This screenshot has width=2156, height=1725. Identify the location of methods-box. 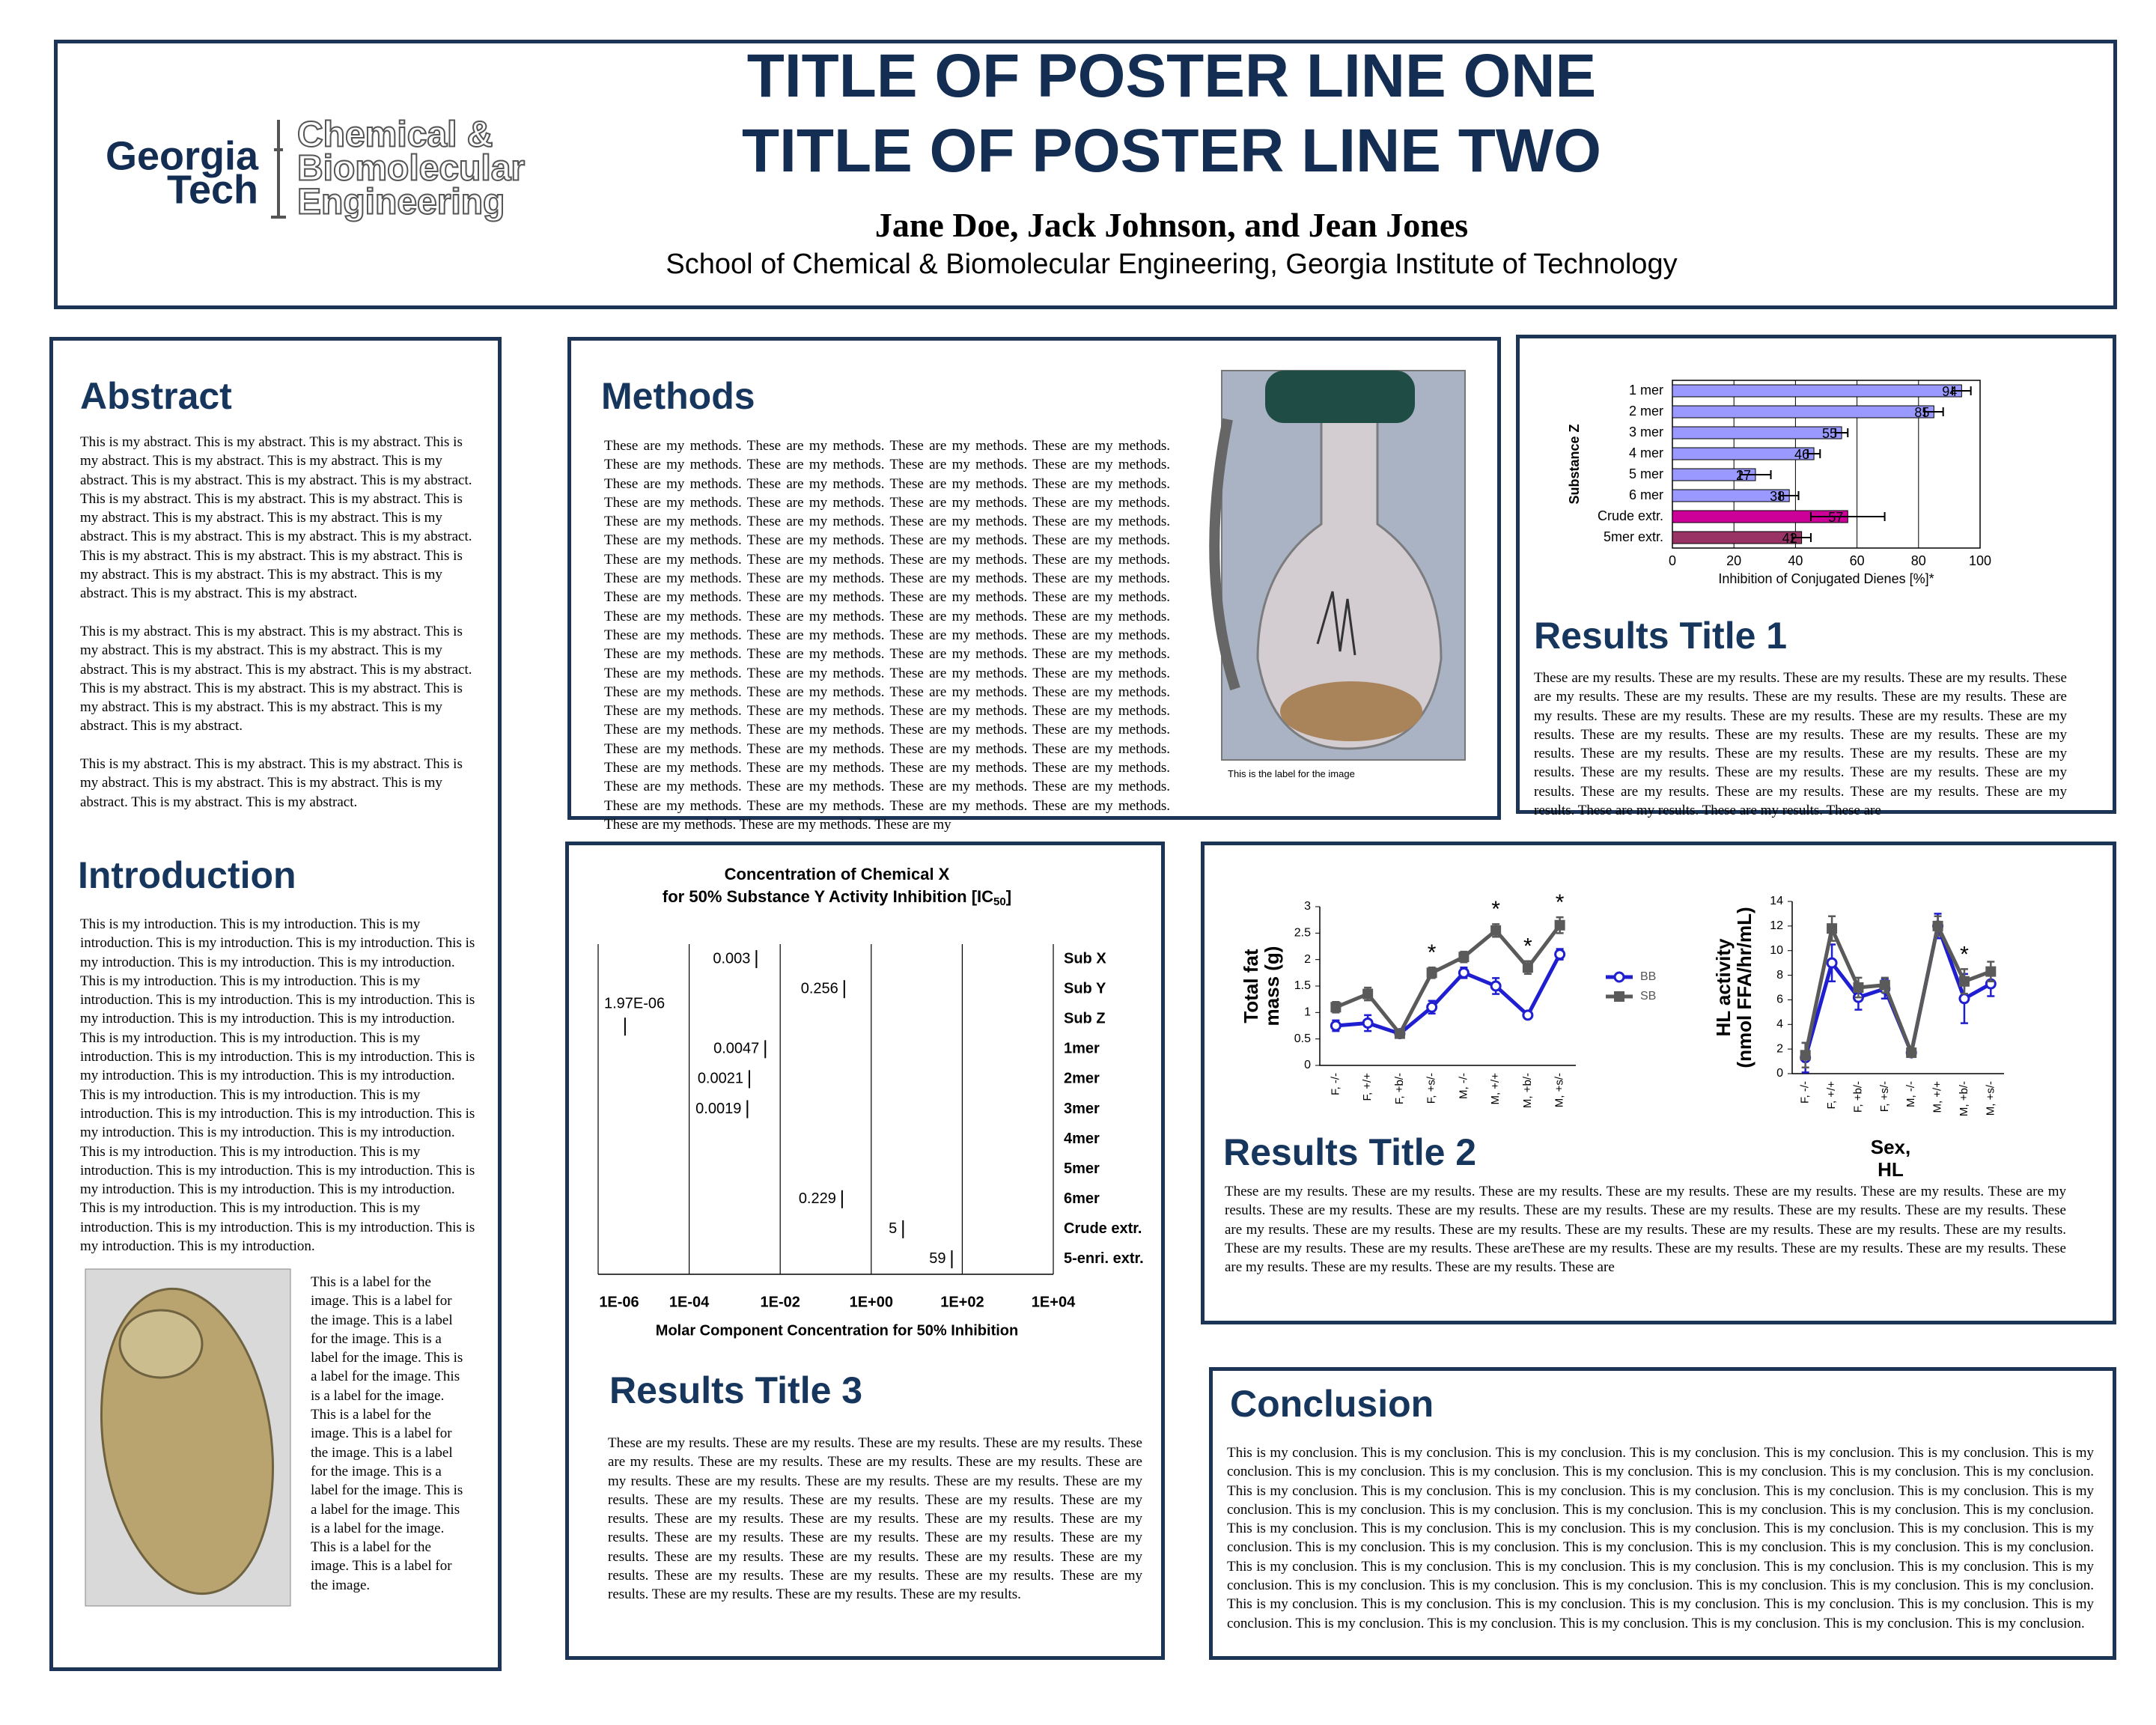
(1034, 578).